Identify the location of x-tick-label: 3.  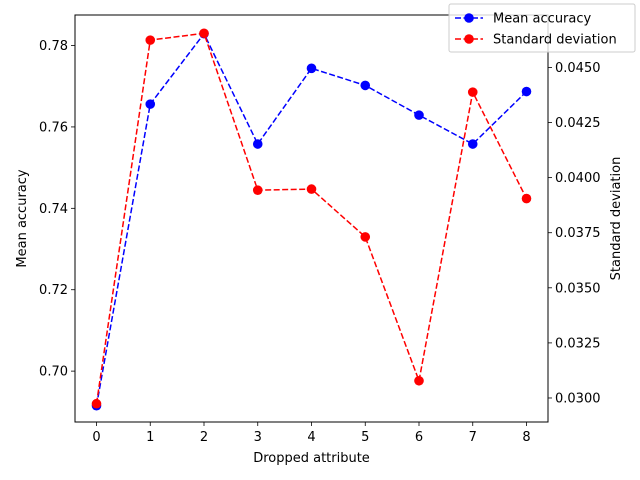
(258, 437).